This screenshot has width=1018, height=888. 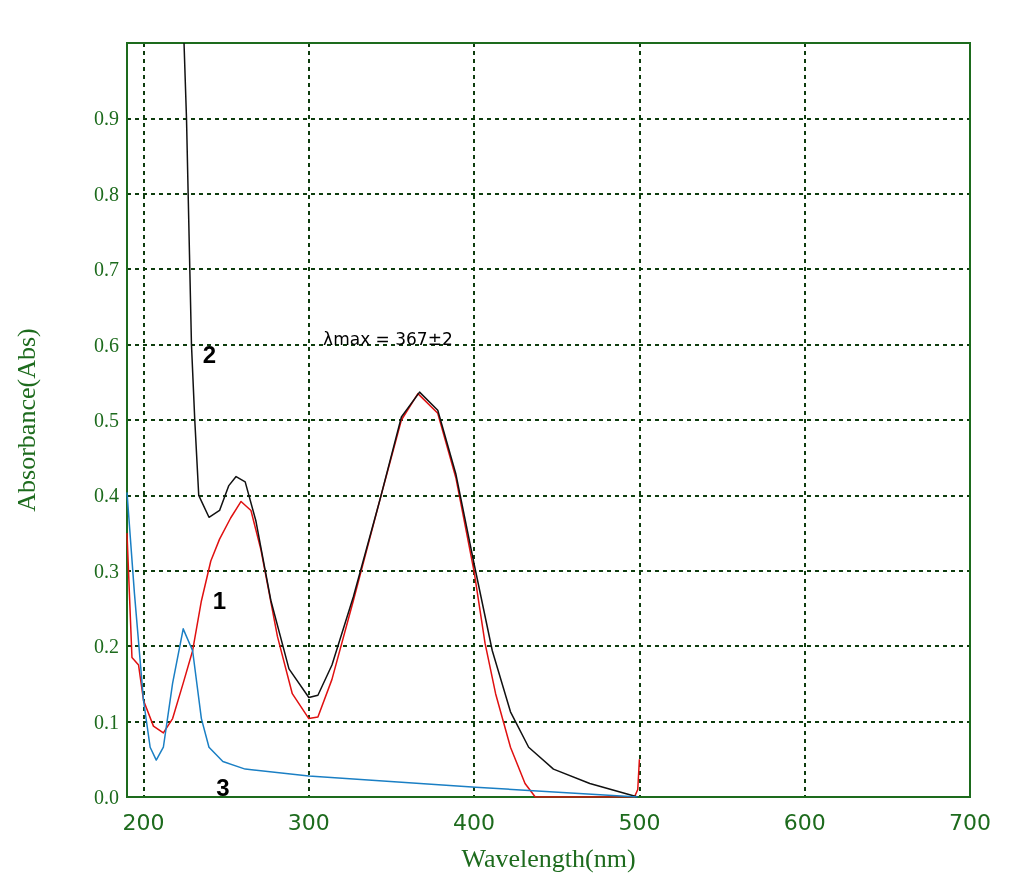 I want to click on y-tick-label: 0.0, so click(x=106, y=797).